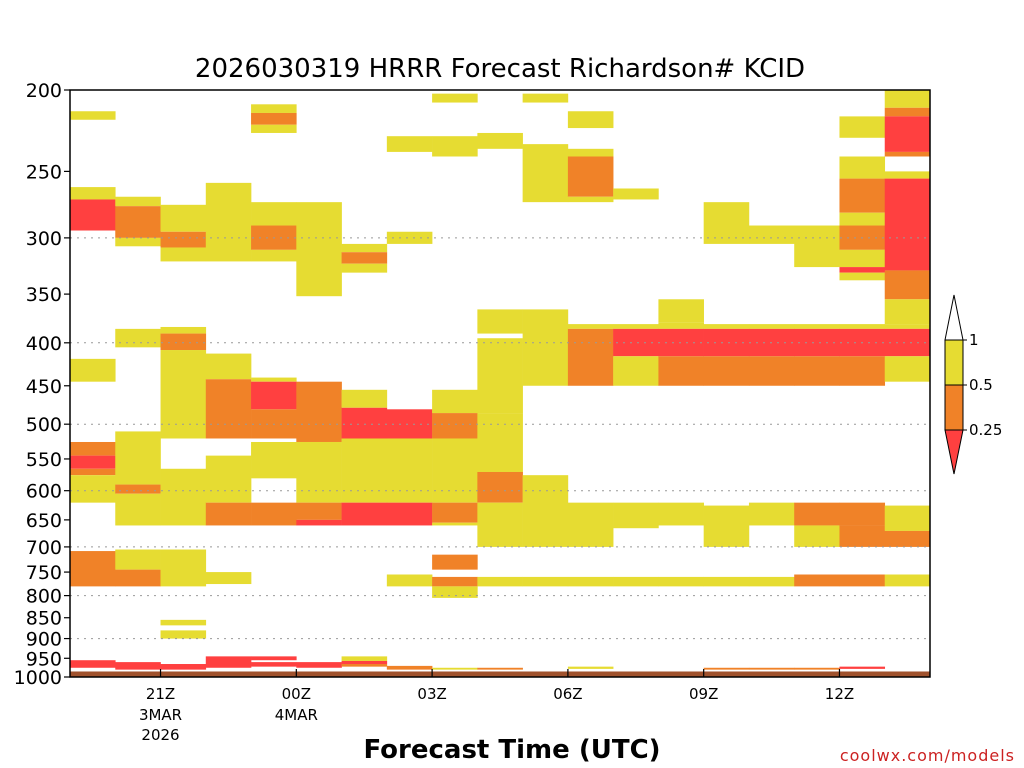 The image size is (1024, 768). I want to click on x-tick-sublabel: 4MAR, so click(296, 715).